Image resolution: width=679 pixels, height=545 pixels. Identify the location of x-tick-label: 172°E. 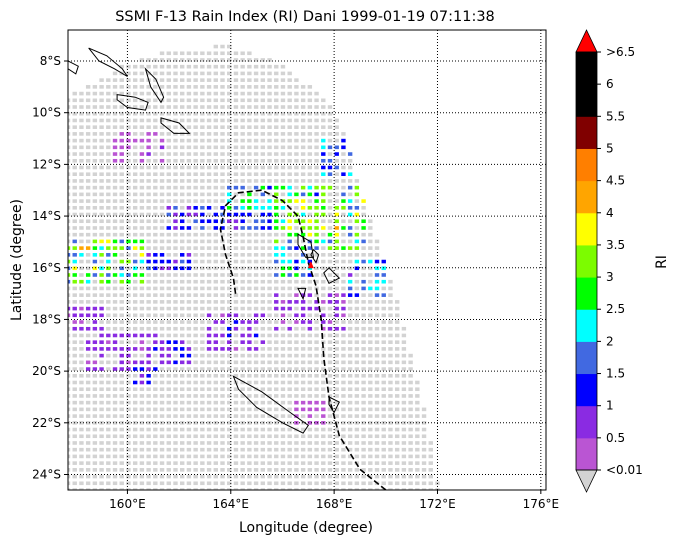
(437, 504).